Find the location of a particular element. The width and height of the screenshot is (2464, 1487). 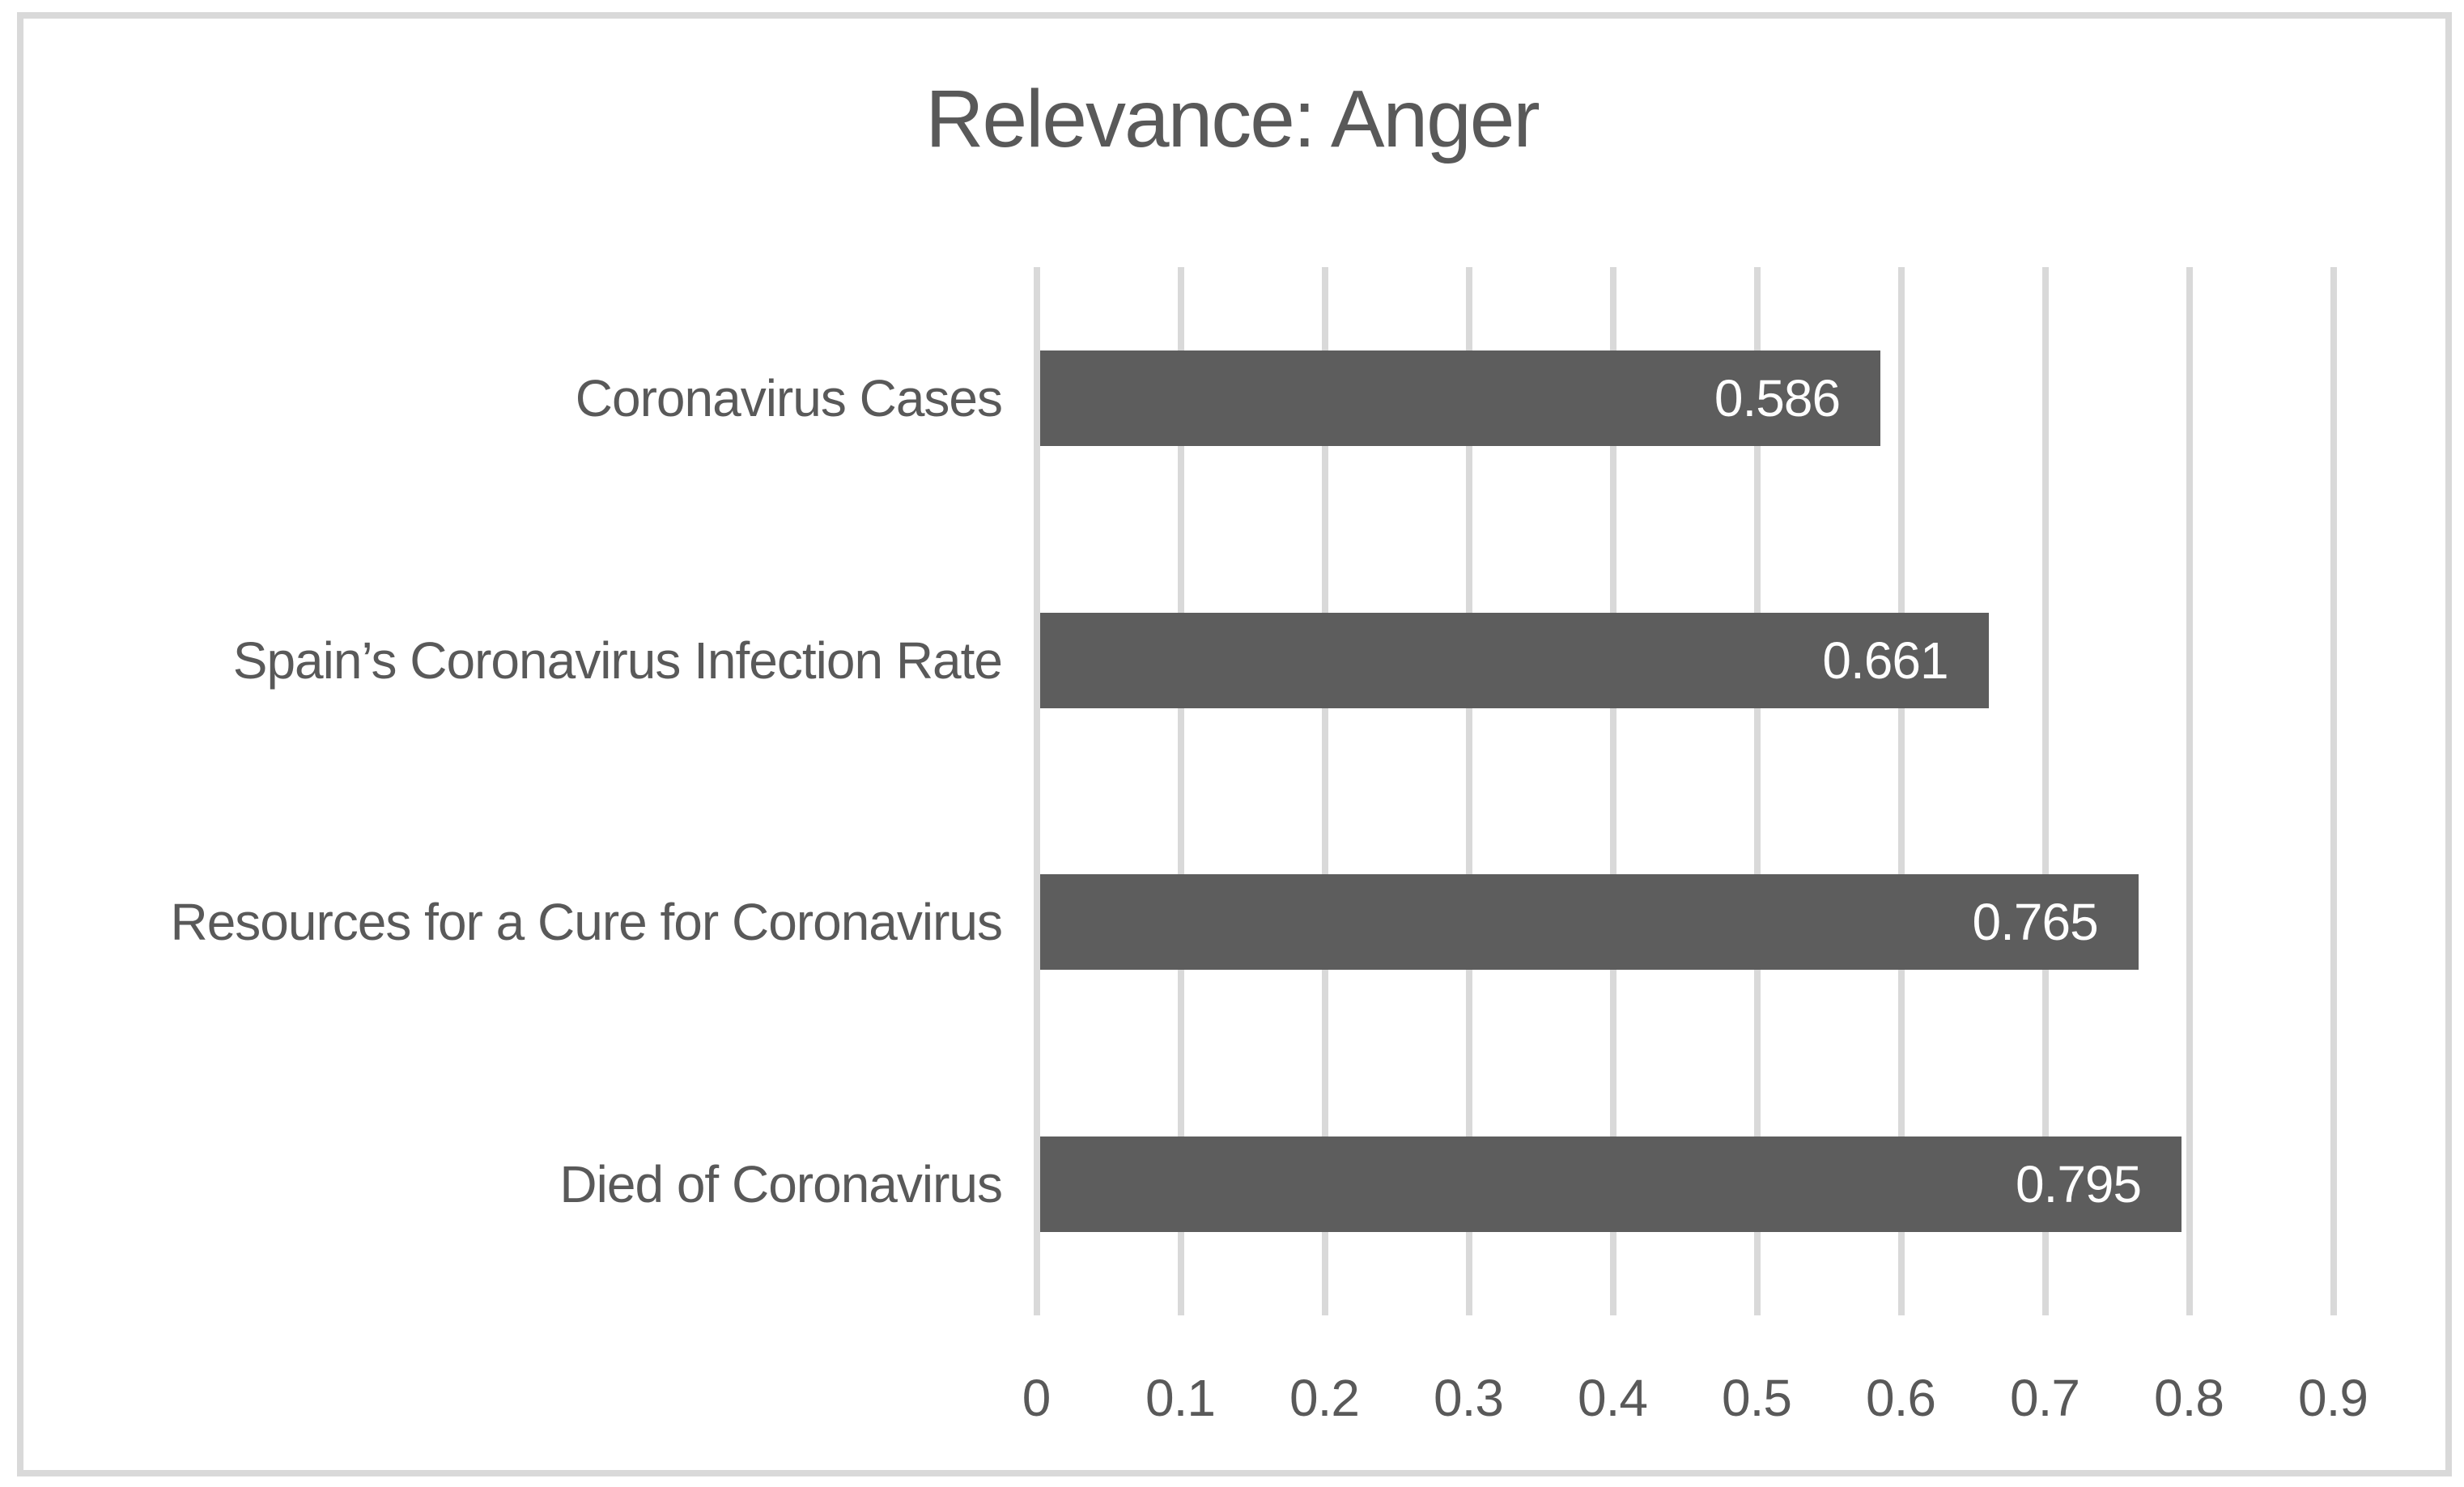

x-tick-label: 0.1 is located at coordinates (1180, 1398).